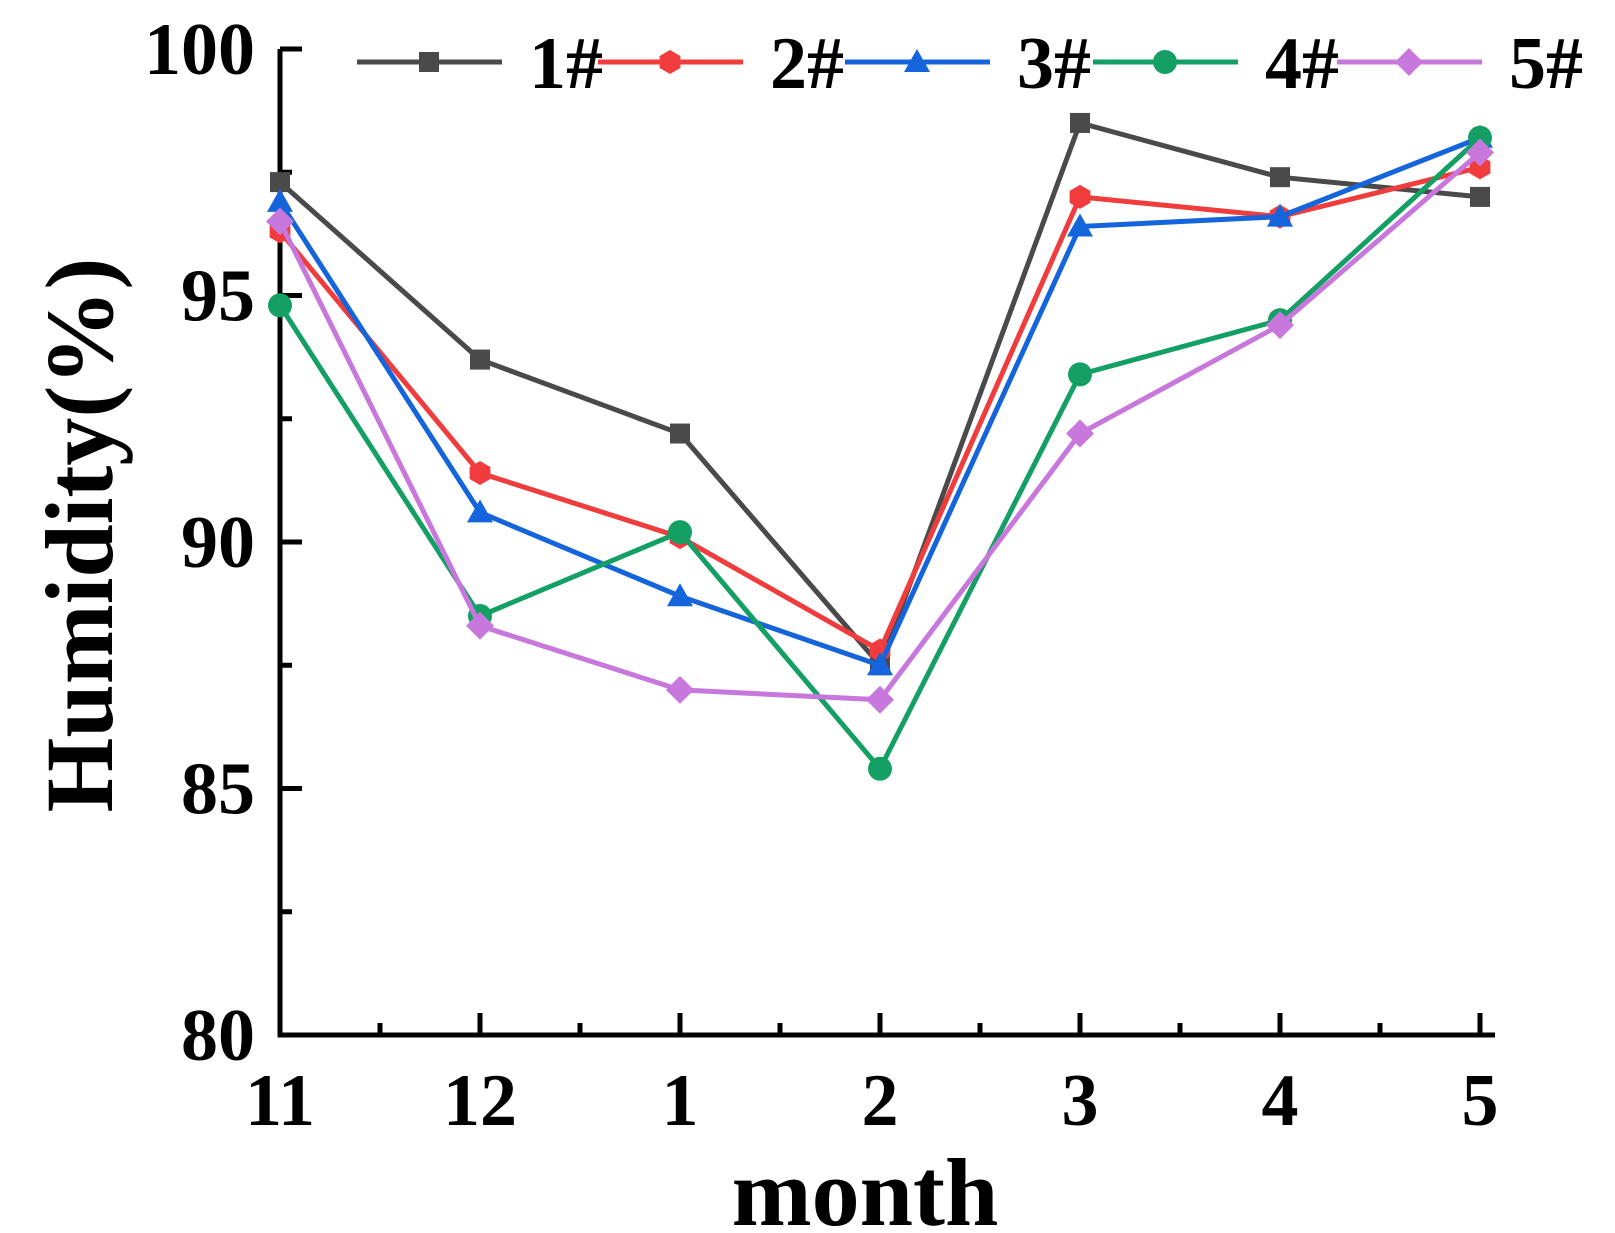 The width and height of the screenshot is (1615, 1233). Describe the element at coordinates (218, 297) in the screenshot. I see `y-tick-label: 95` at that location.